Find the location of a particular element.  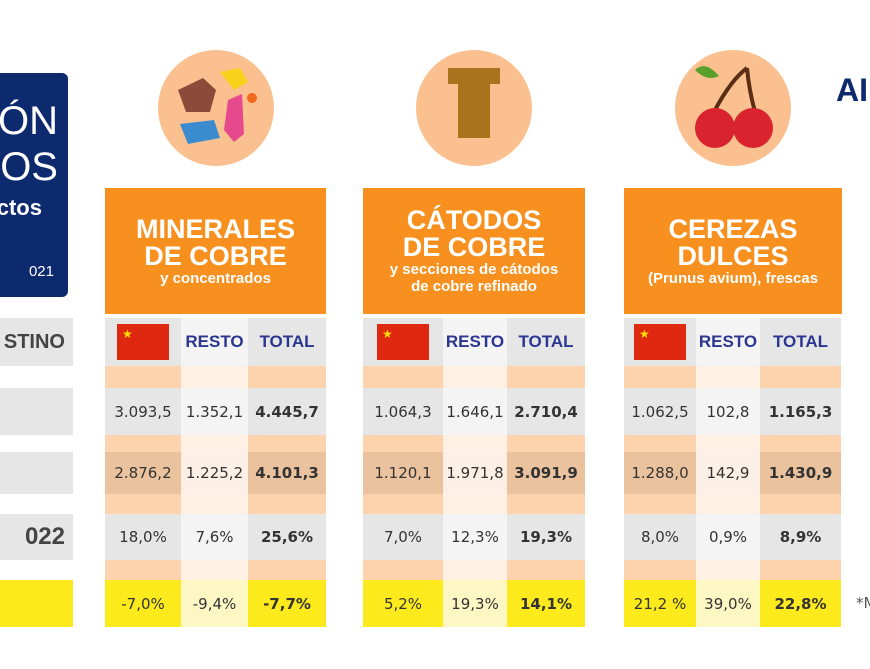

table-cell: 22,8% is located at coordinates (800, 603).